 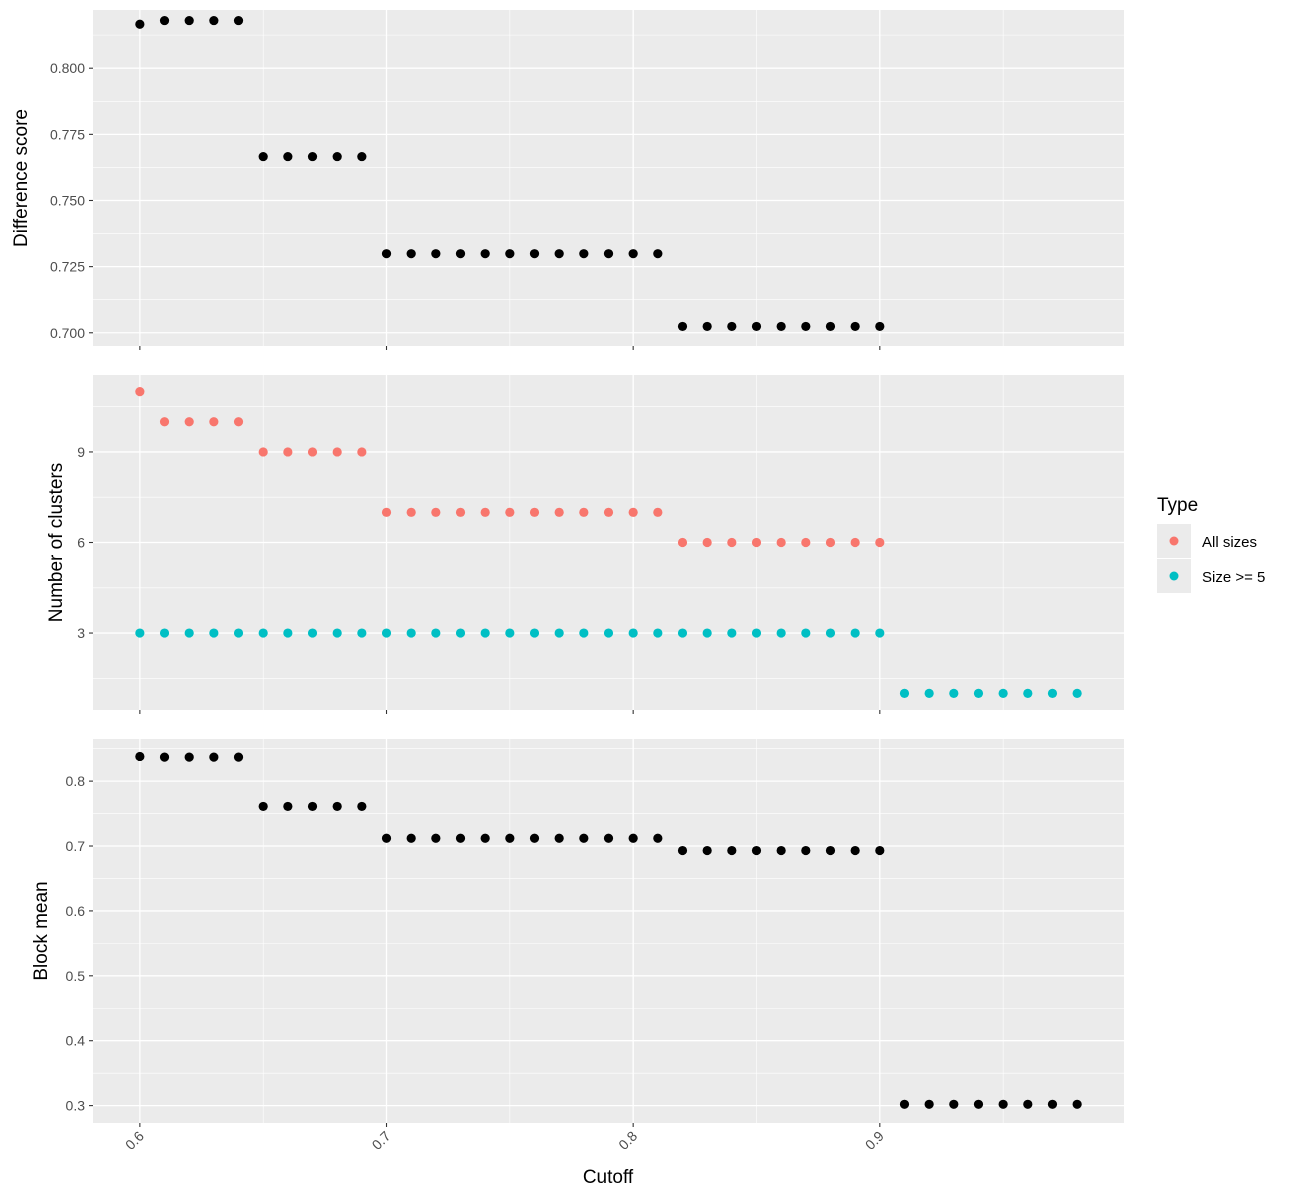 I want to click on block-mean-y-axis-title: Block mean, so click(x=41, y=930).